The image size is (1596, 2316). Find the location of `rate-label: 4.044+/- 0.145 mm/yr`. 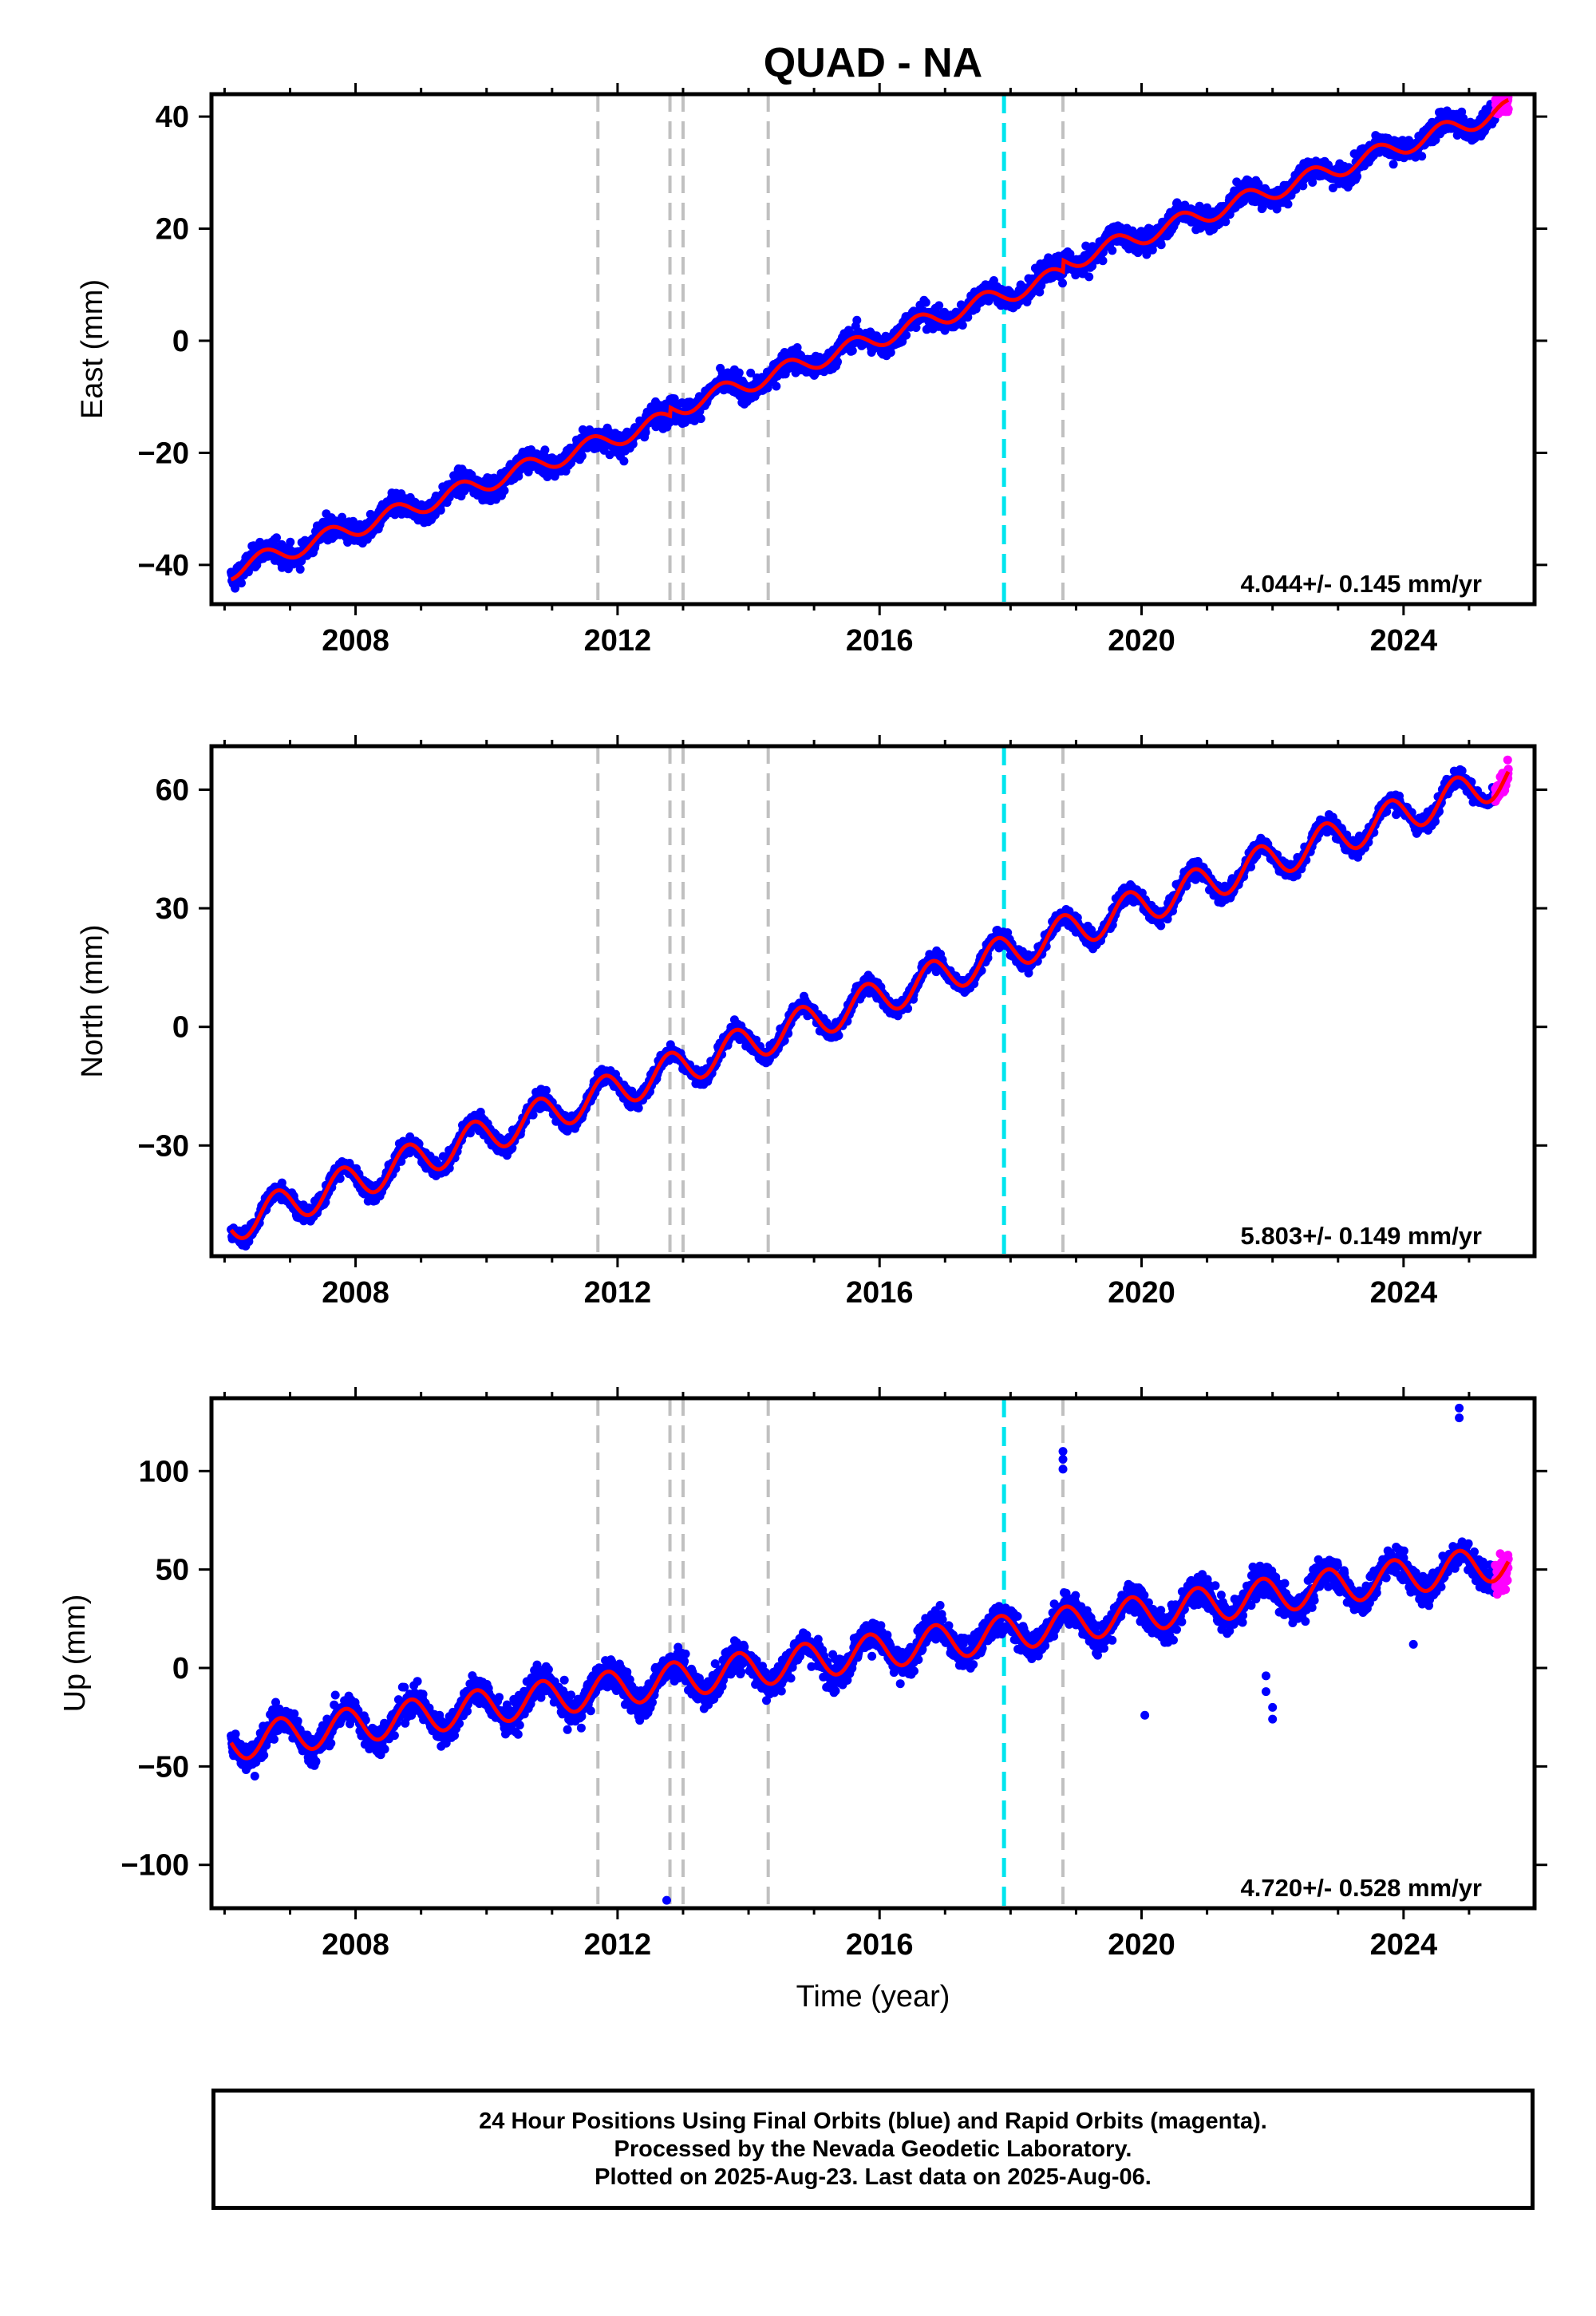

rate-label: 4.044+/- 0.145 mm/yr is located at coordinates (1361, 584).